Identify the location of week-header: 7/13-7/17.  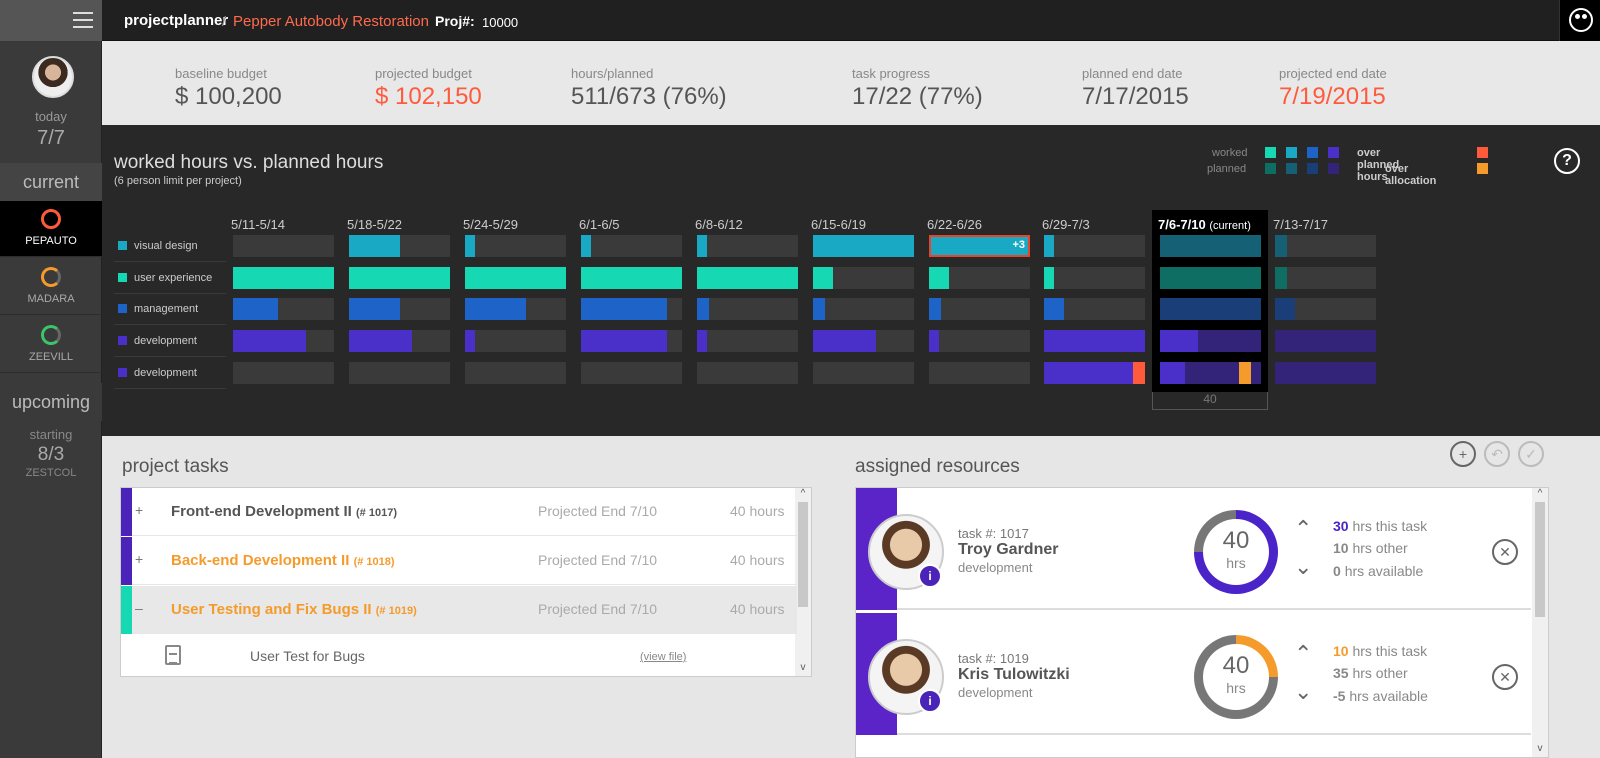
(1300, 224).